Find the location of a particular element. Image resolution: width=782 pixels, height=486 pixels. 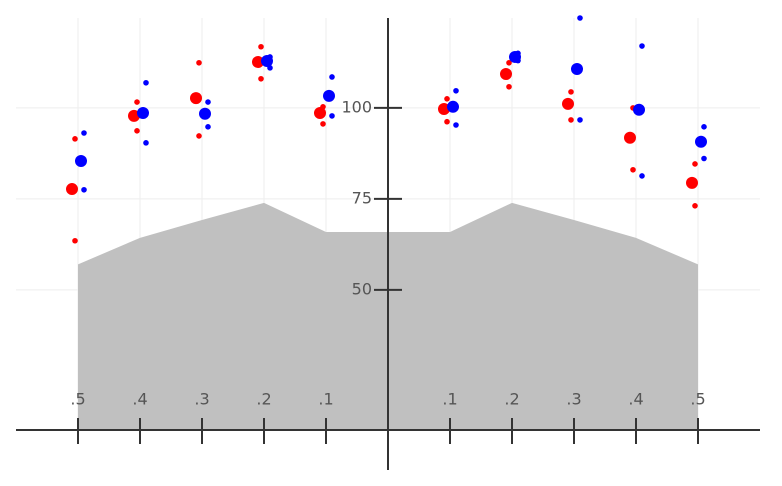

y-tick-label: 75 is located at coordinates (362, 197).